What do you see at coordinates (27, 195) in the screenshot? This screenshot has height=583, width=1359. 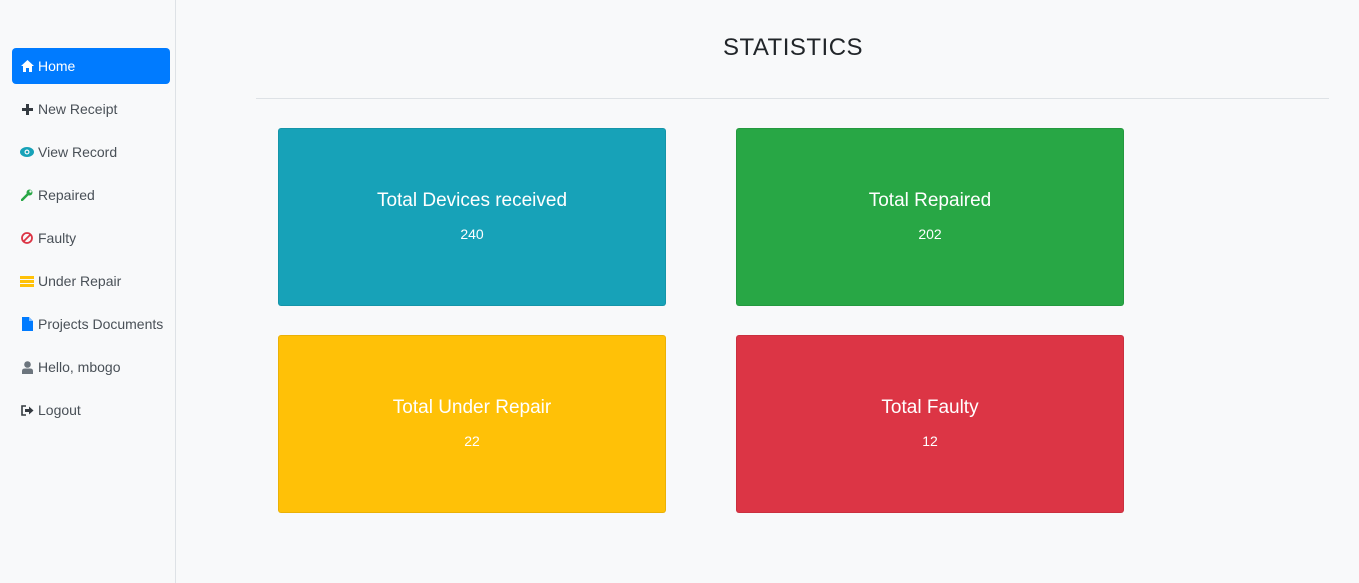 I see `wrench-icon` at bounding box center [27, 195].